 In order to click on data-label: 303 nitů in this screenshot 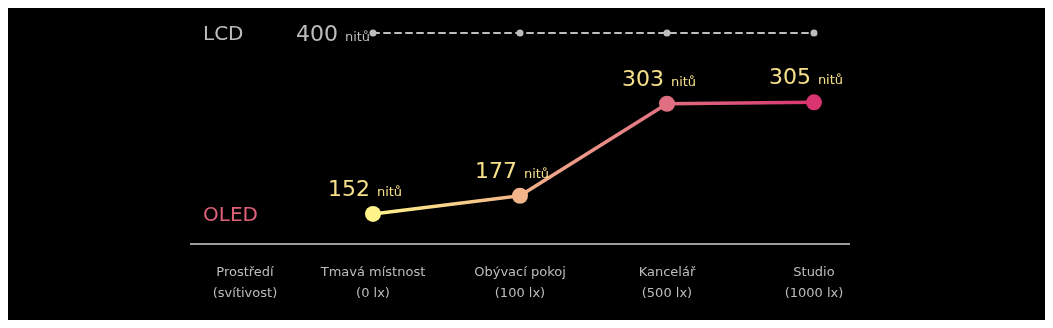, I will do `click(659, 78)`.